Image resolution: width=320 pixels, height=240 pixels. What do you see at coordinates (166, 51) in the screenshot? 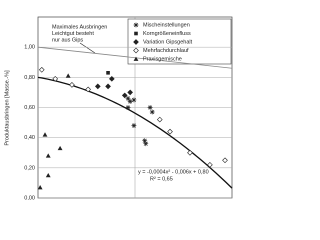
I see `legend-label: Mehrfachdurchlauf` at bounding box center [166, 51].